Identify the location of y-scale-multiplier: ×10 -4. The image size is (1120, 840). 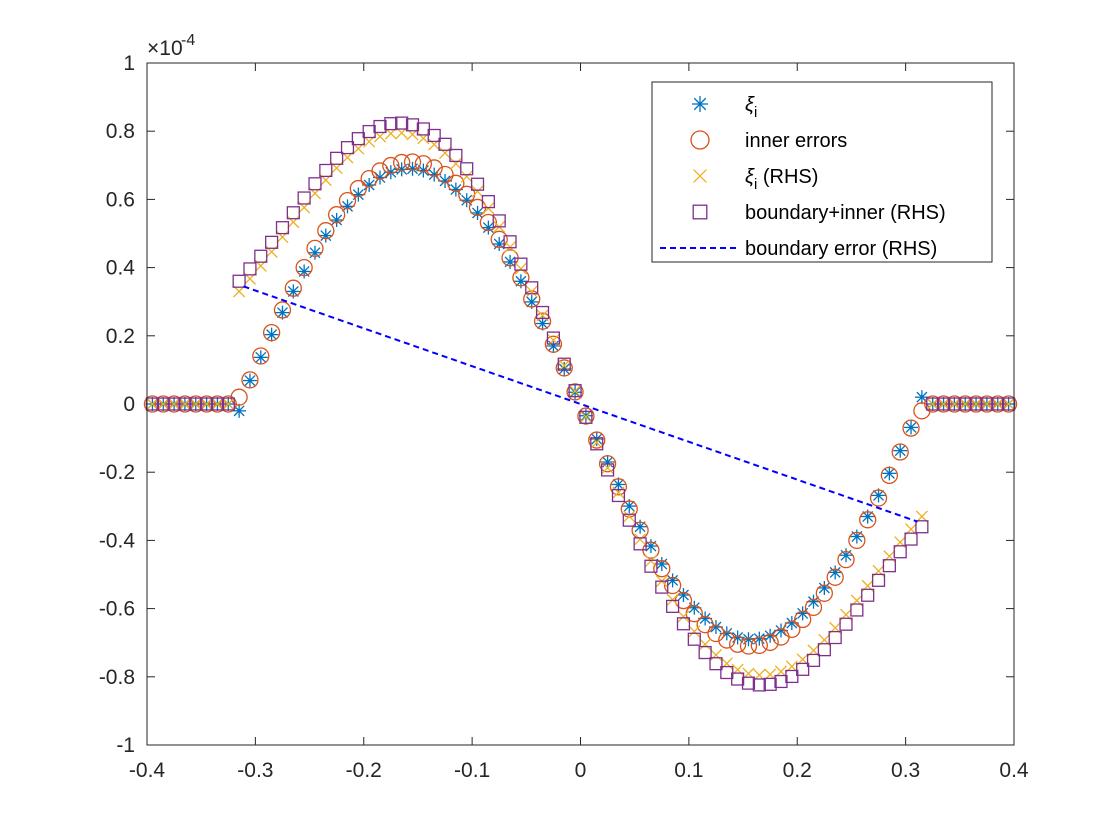
(171, 46).